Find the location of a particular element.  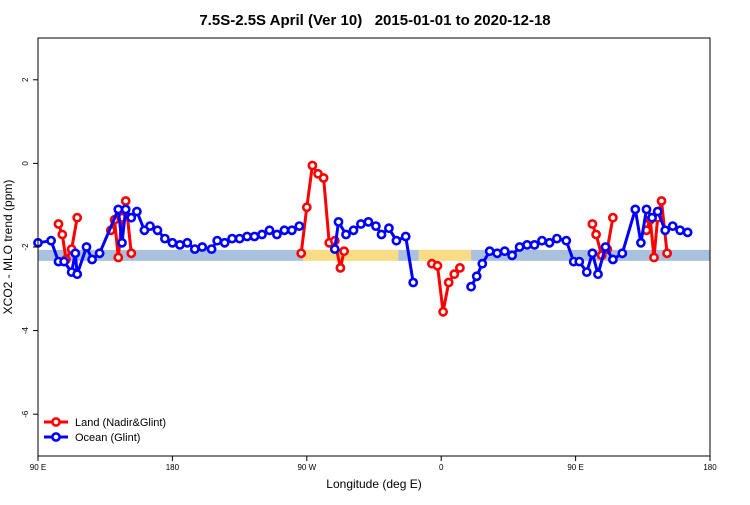

x-tick-label: 90 W is located at coordinates (306, 467).